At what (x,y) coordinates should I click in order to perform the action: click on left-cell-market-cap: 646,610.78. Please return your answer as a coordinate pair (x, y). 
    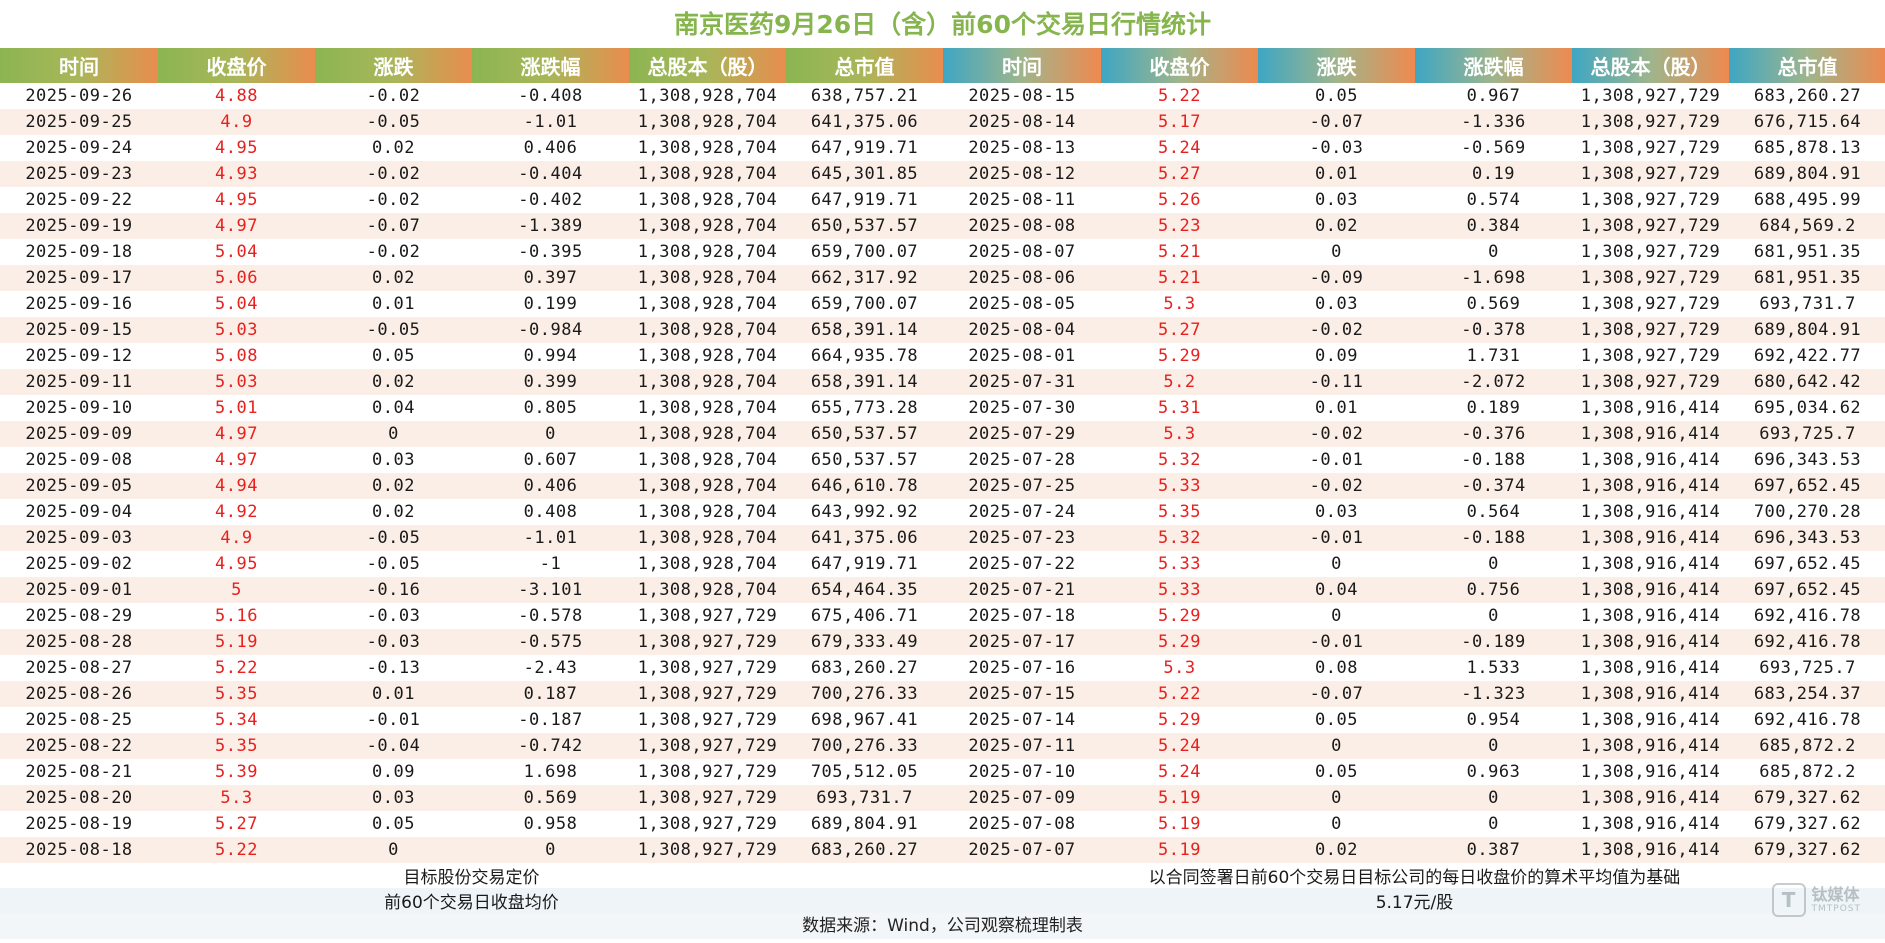
    Looking at the image, I should click on (864, 486).